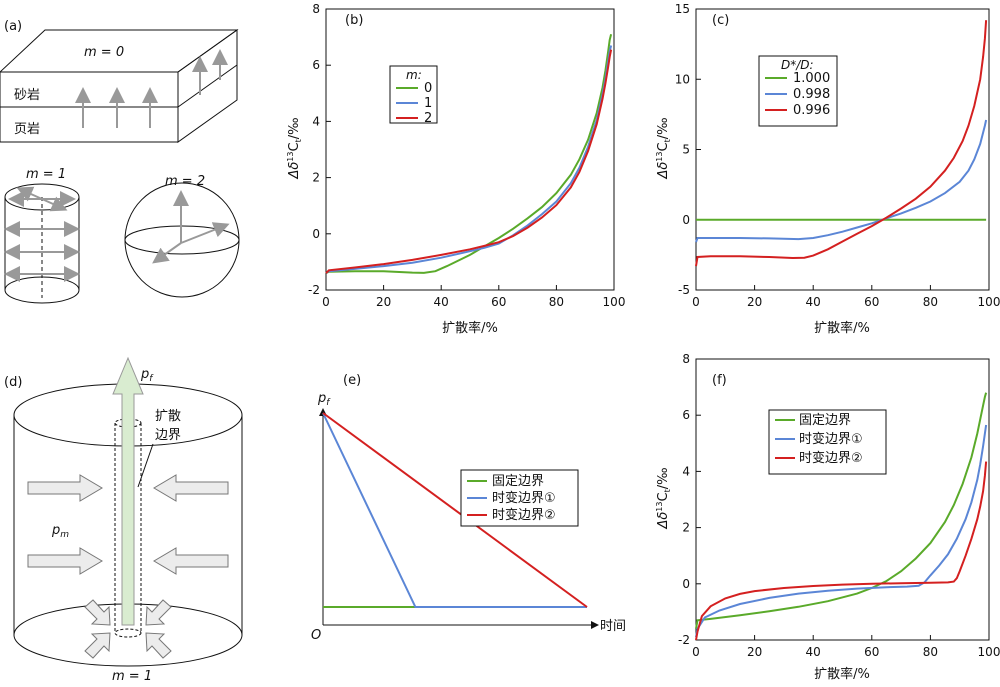 This screenshot has height=687, width=1000. Describe the element at coordinates (470, 328) in the screenshot. I see `panel-b-xlabel: 扩散率/%` at that location.